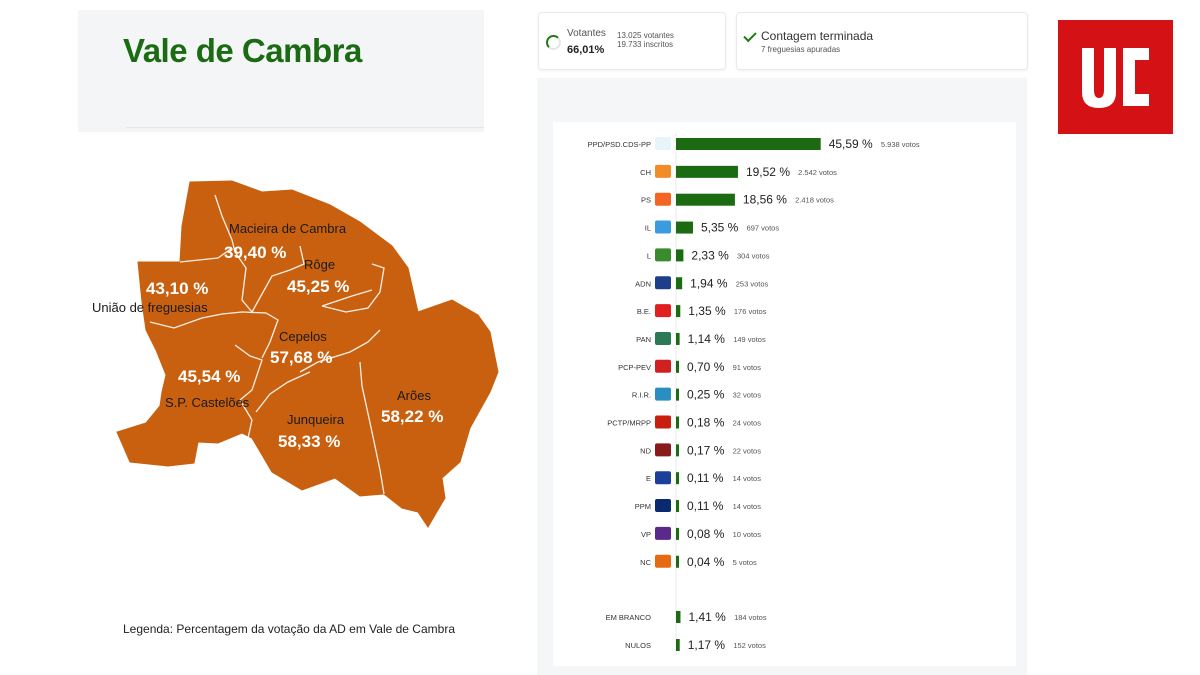 The image size is (1200, 675). I want to click on party-label: NC, so click(645, 562).